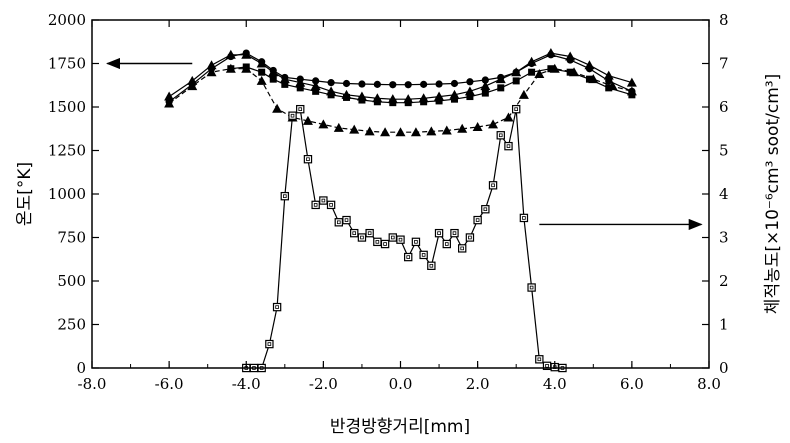 This screenshot has height=443, width=790. Describe the element at coordinates (555, 384) in the screenshot. I see `x-tick-label: 4.0` at that location.